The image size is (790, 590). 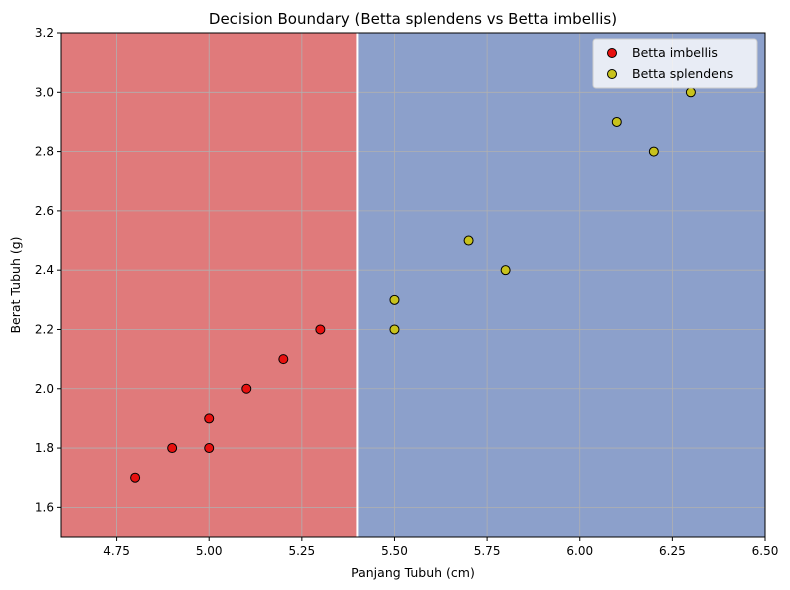 What do you see at coordinates (44, 448) in the screenshot?
I see `y-tick-label: 1.8` at bounding box center [44, 448].